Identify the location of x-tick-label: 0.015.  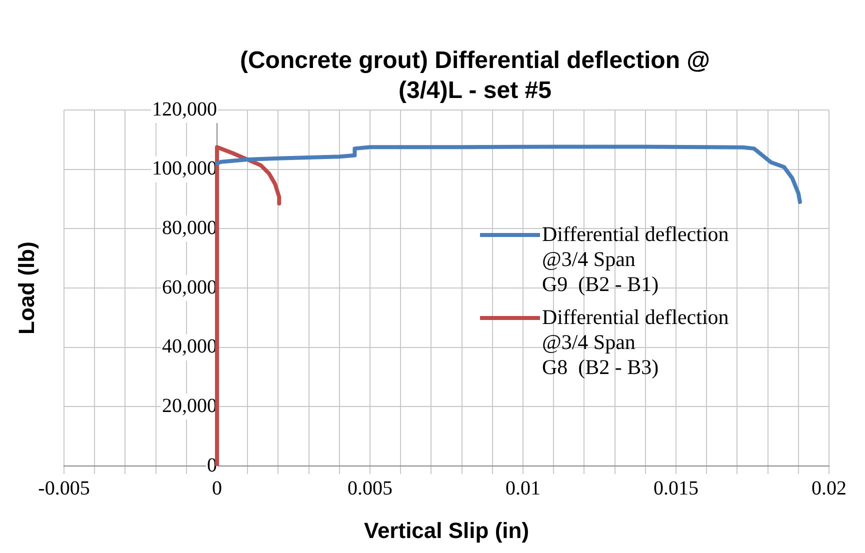
(676, 488).